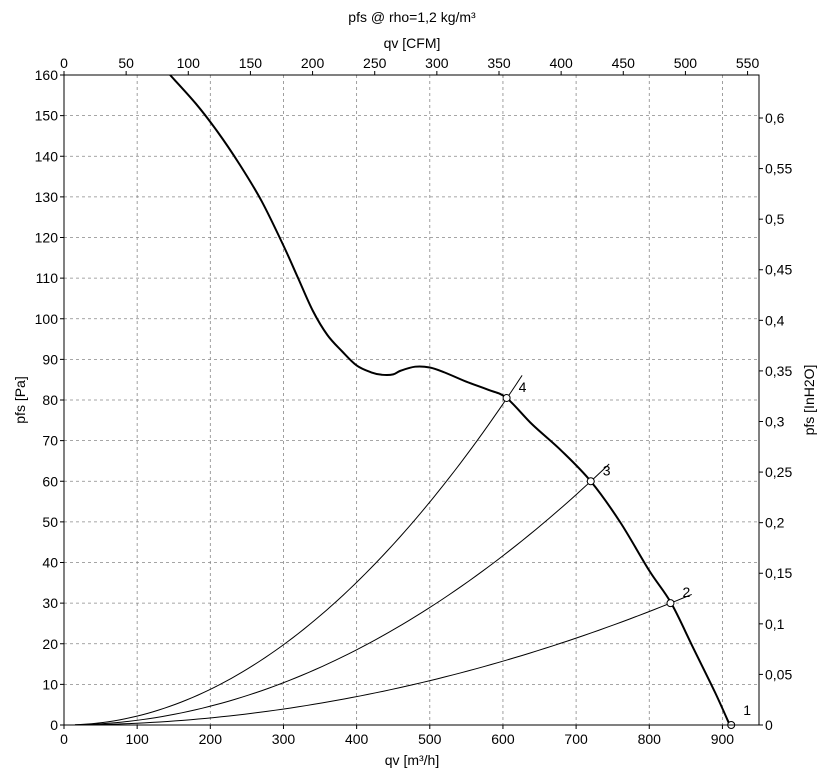  Describe the element at coordinates (523, 387) in the screenshot. I see `operating-point-label-4: 4` at that location.